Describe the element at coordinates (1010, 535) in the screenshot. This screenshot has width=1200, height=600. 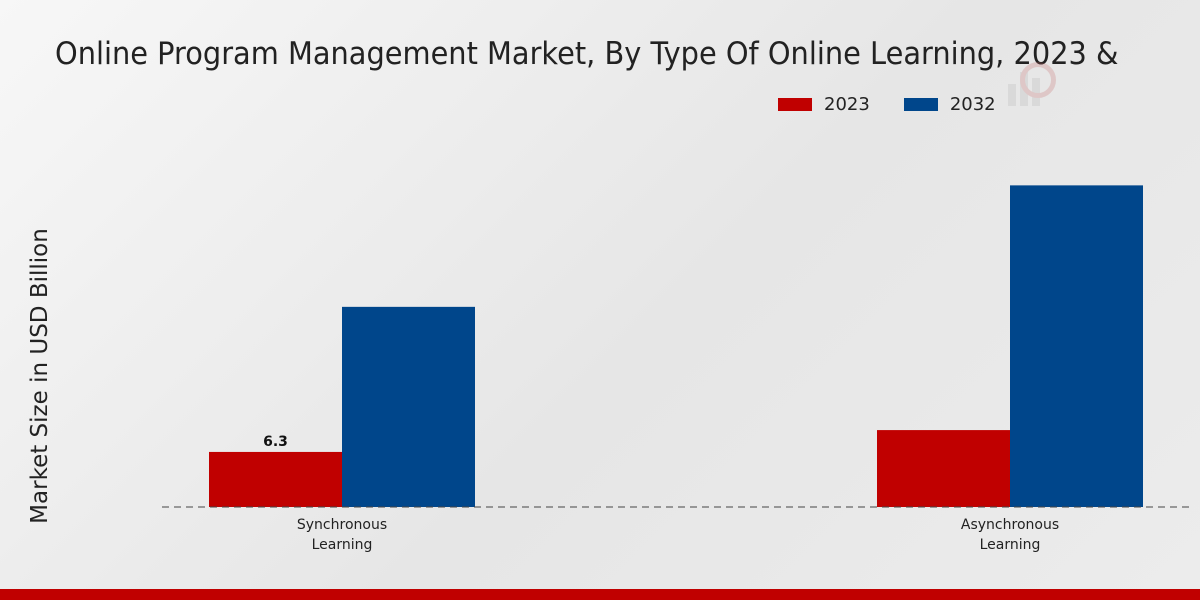
I see `x-tick-label-1: Asynchronous Learning` at that location.